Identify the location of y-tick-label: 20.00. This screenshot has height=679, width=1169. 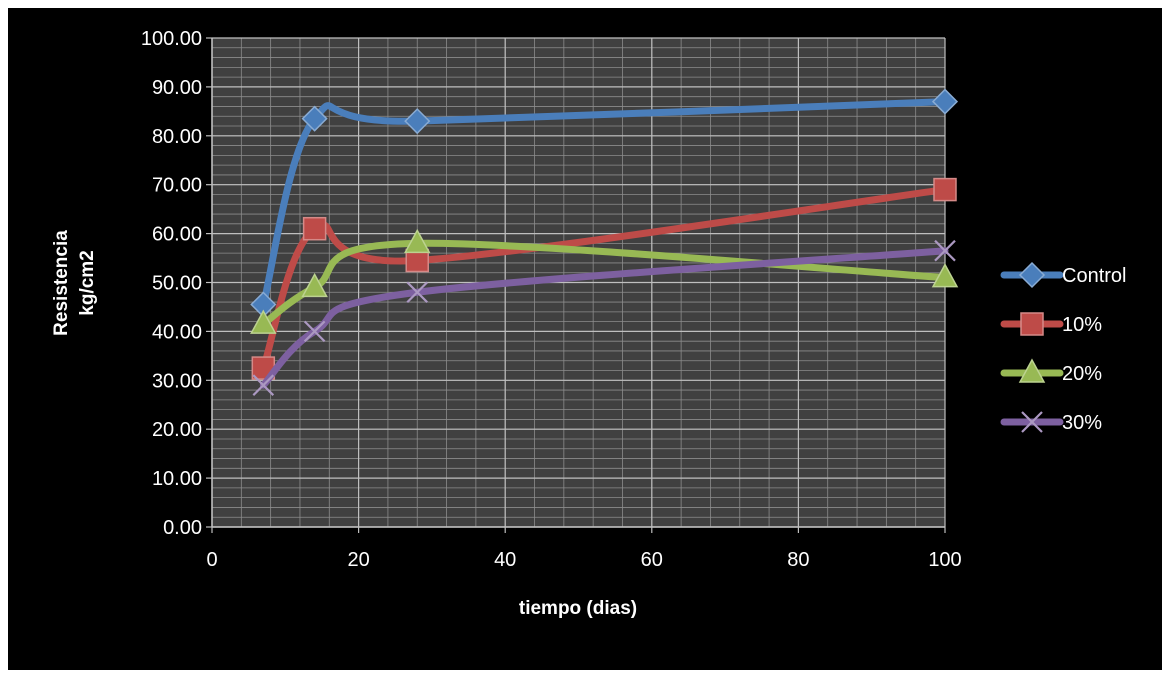
(177, 430).